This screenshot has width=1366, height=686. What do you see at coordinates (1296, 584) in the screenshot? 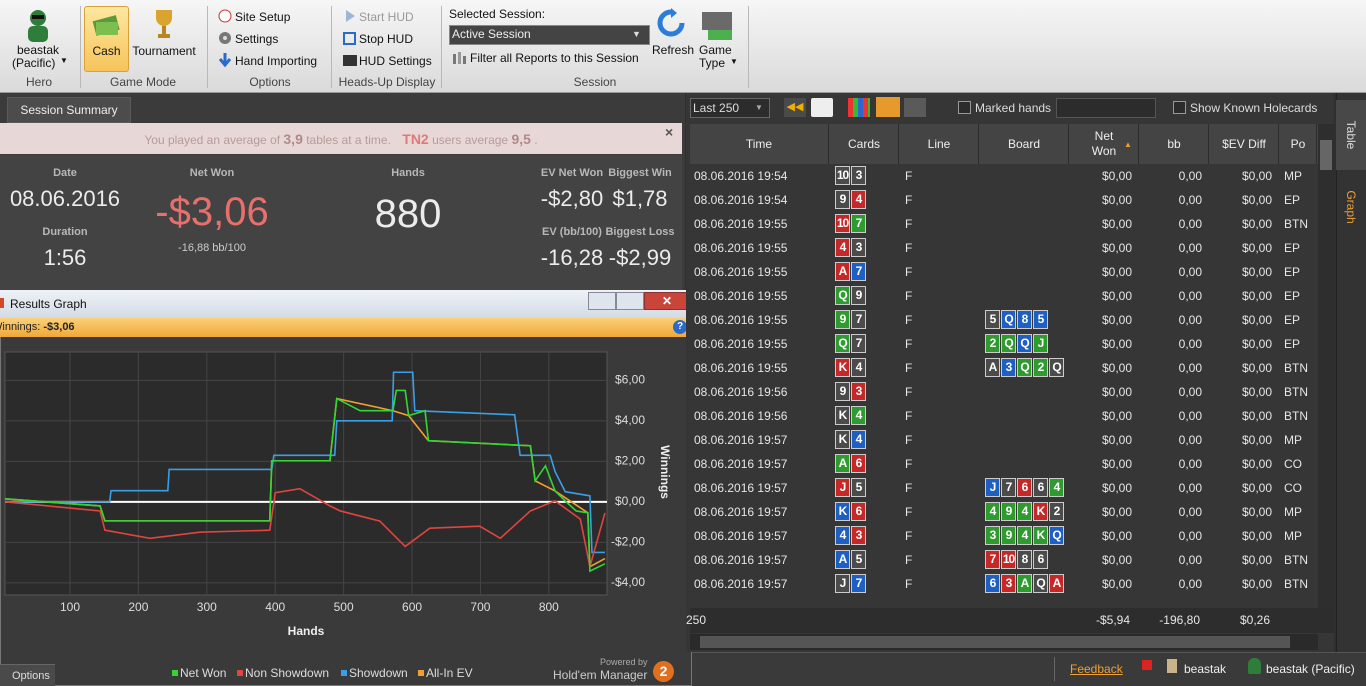
I see `row-position: BTN` at bounding box center [1296, 584].